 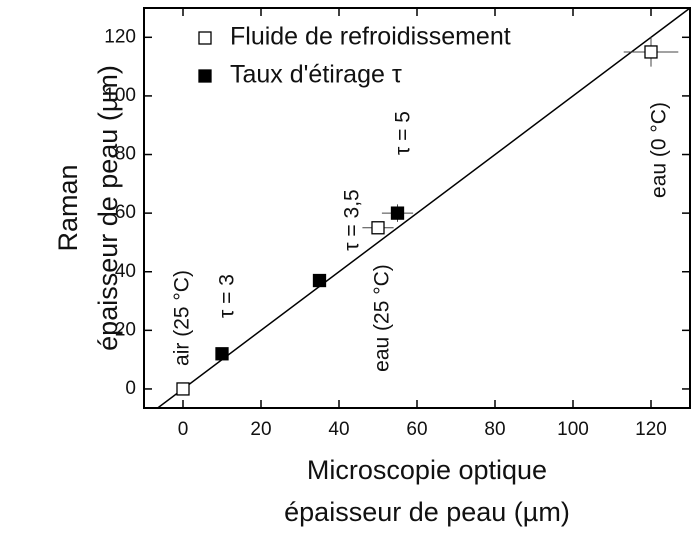 What do you see at coordinates (659, 150) in the screenshot?
I see `annotation: eau (0 °C)` at bounding box center [659, 150].